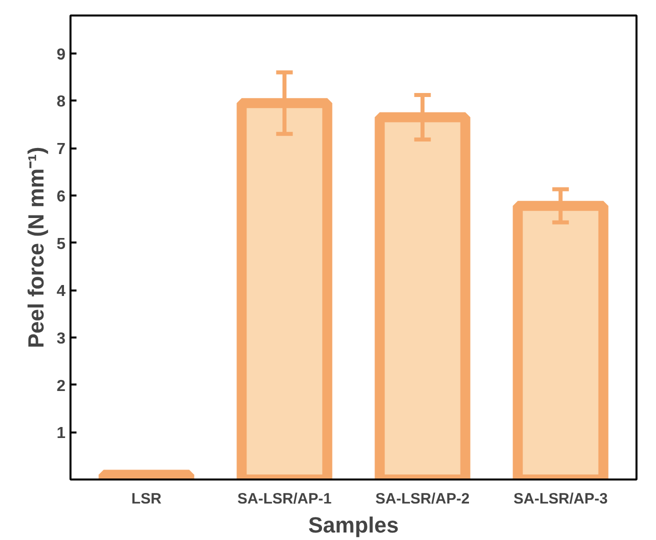 Image resolution: width=656 pixels, height=540 pixels. Describe the element at coordinates (61, 55) in the screenshot. I see `y-tick-label: 9` at that location.